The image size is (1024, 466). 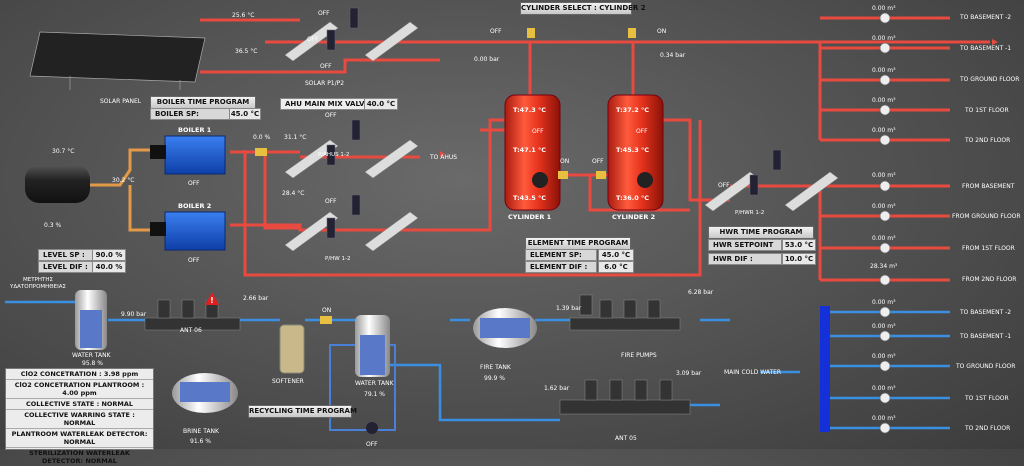 I want to click on ret-from-b: FROM BASEMENT, so click(x=988, y=186).